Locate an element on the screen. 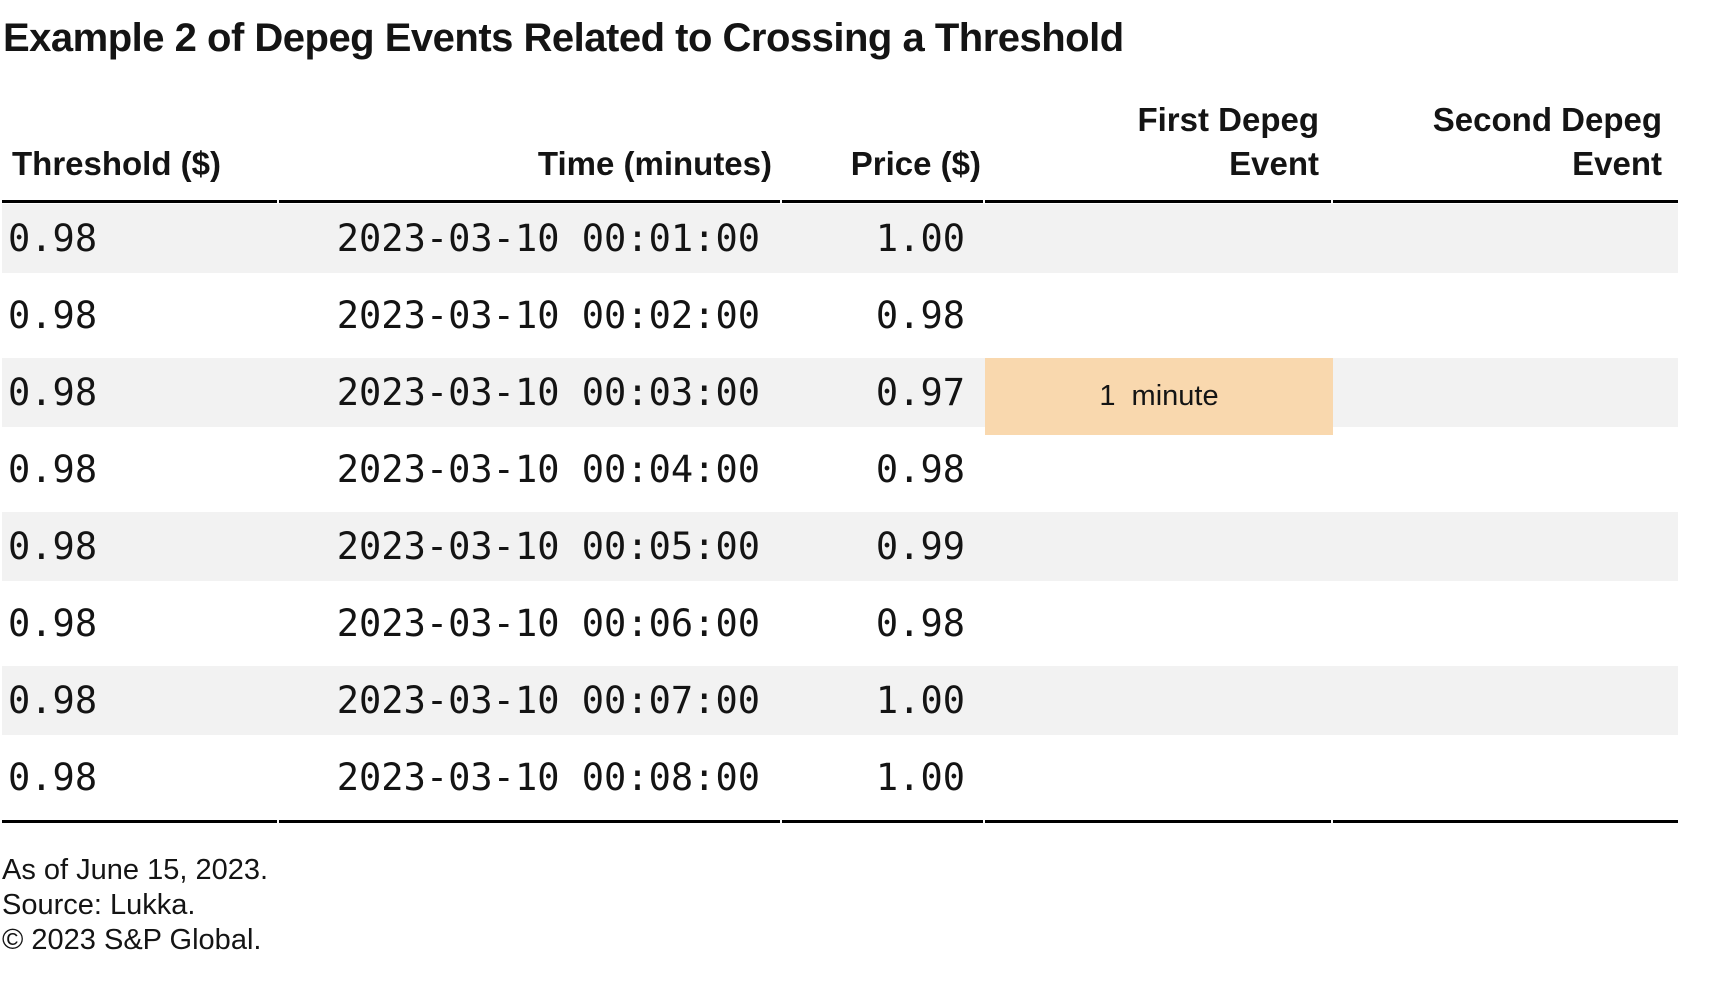 Image resolution: width=1716 pixels, height=993 pixels. table-row: 0.98 2023-03-10 00:08:00 1.00 is located at coordinates (840, 777).